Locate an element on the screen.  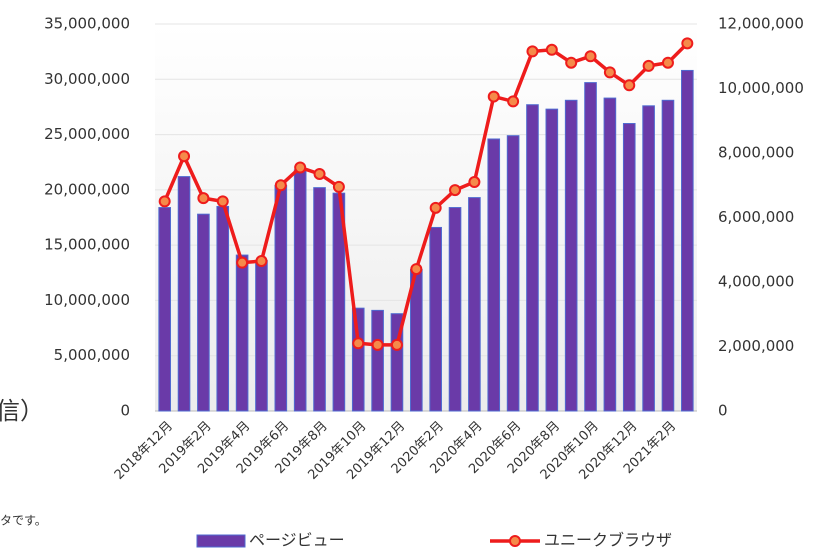
y2-tick-label: 0 is located at coordinates (723, 411).